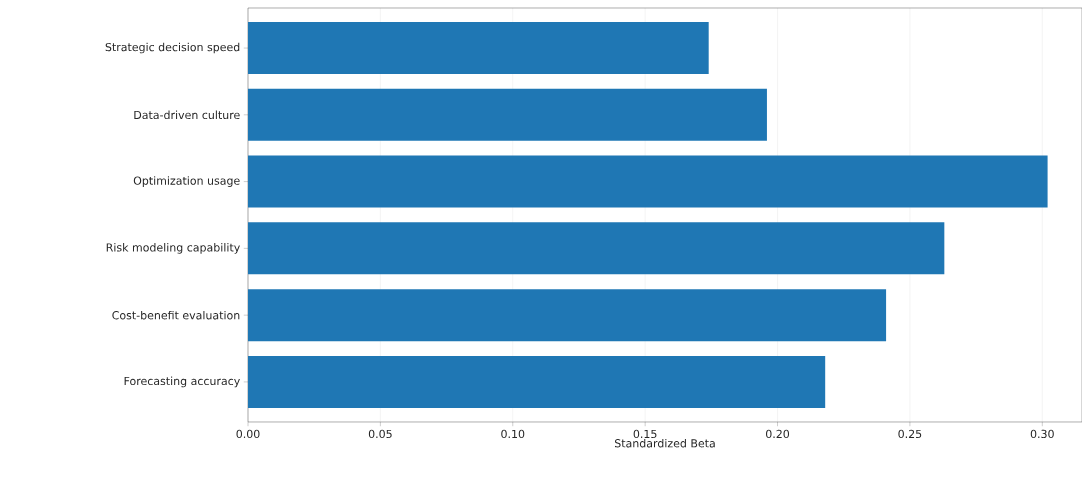 The height and width of the screenshot is (495, 1082). I want to click on y-tick-label: Data-driven culture, so click(187, 115).